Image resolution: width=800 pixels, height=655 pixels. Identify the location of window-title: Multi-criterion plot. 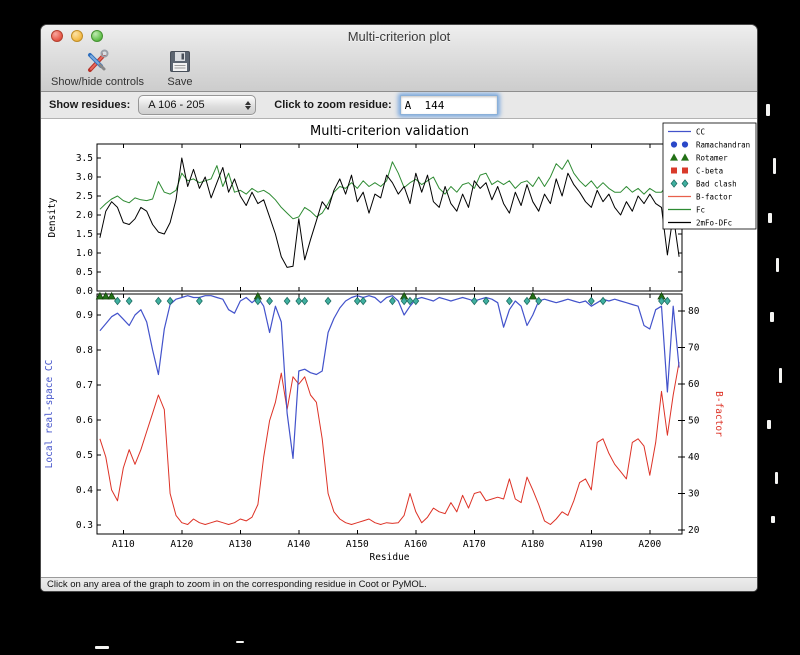
(399, 36).